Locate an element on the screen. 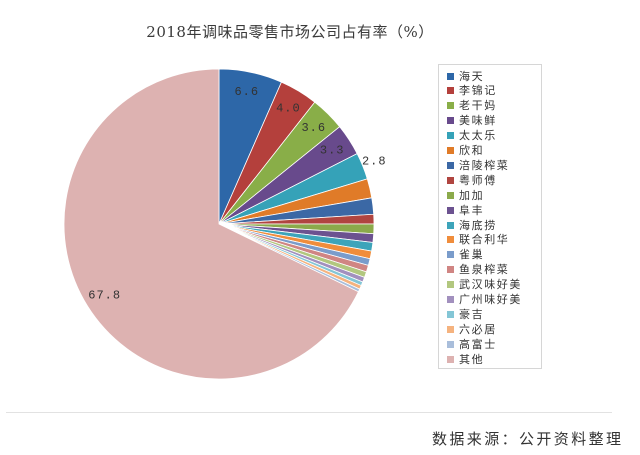  legend-item: 其他 is located at coordinates (465, 359).